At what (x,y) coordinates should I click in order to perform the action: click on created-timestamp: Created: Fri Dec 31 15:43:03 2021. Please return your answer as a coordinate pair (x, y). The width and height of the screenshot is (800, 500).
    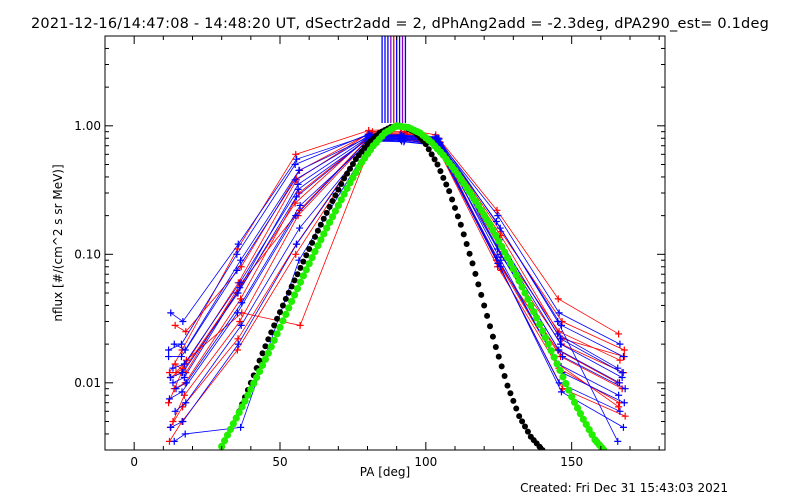
    Looking at the image, I should click on (624, 488).